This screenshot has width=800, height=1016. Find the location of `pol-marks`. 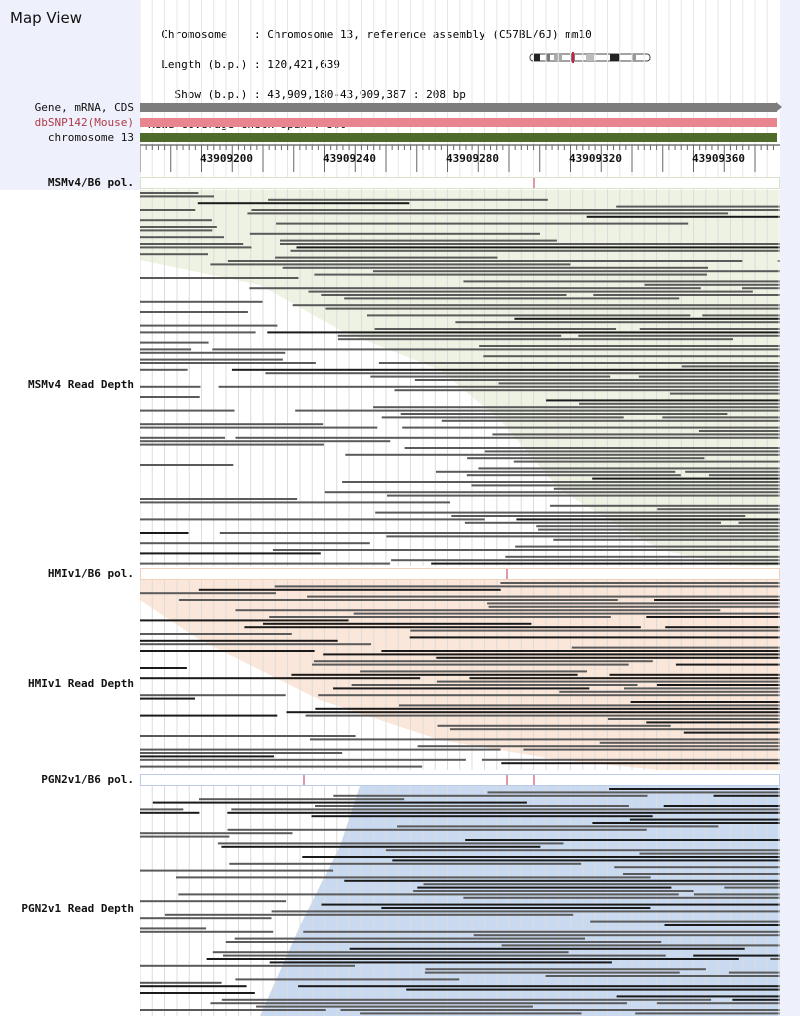

pol-marks is located at coordinates (534, 183).